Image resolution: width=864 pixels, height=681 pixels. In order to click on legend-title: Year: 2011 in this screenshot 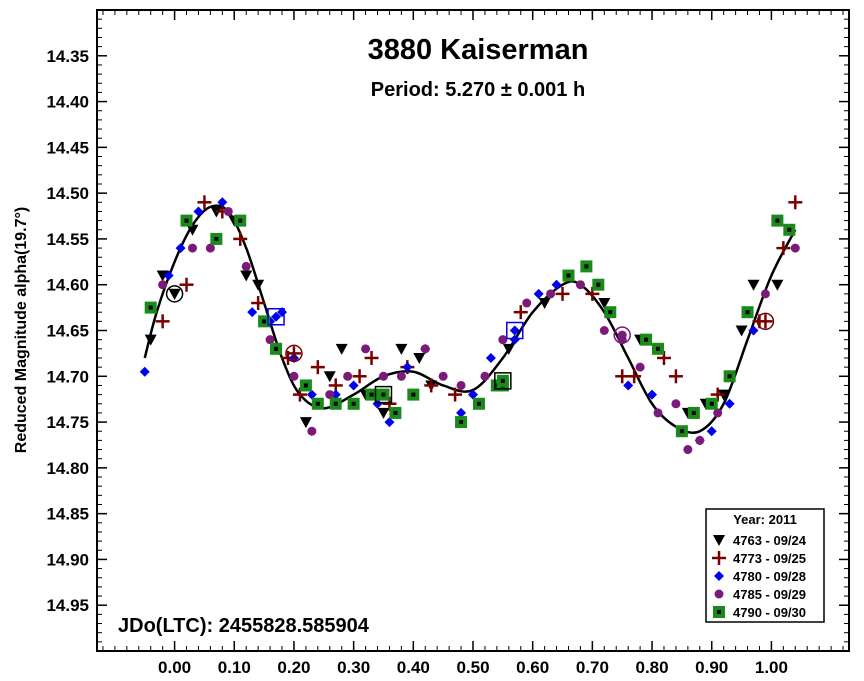, I will do `click(765, 519)`.